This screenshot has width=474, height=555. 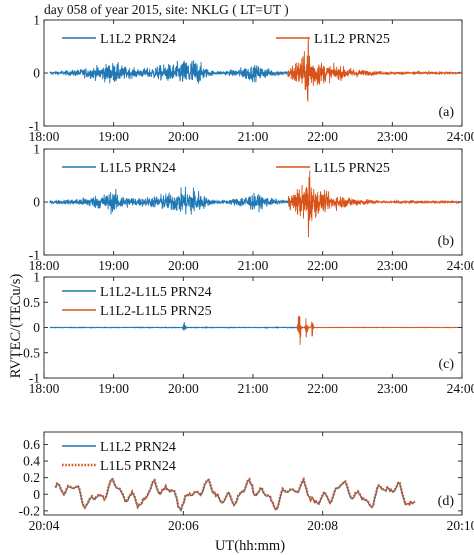 What do you see at coordinates (250, 546) in the screenshot?
I see `x-axis-label: UT(hh:mm)` at bounding box center [250, 546].